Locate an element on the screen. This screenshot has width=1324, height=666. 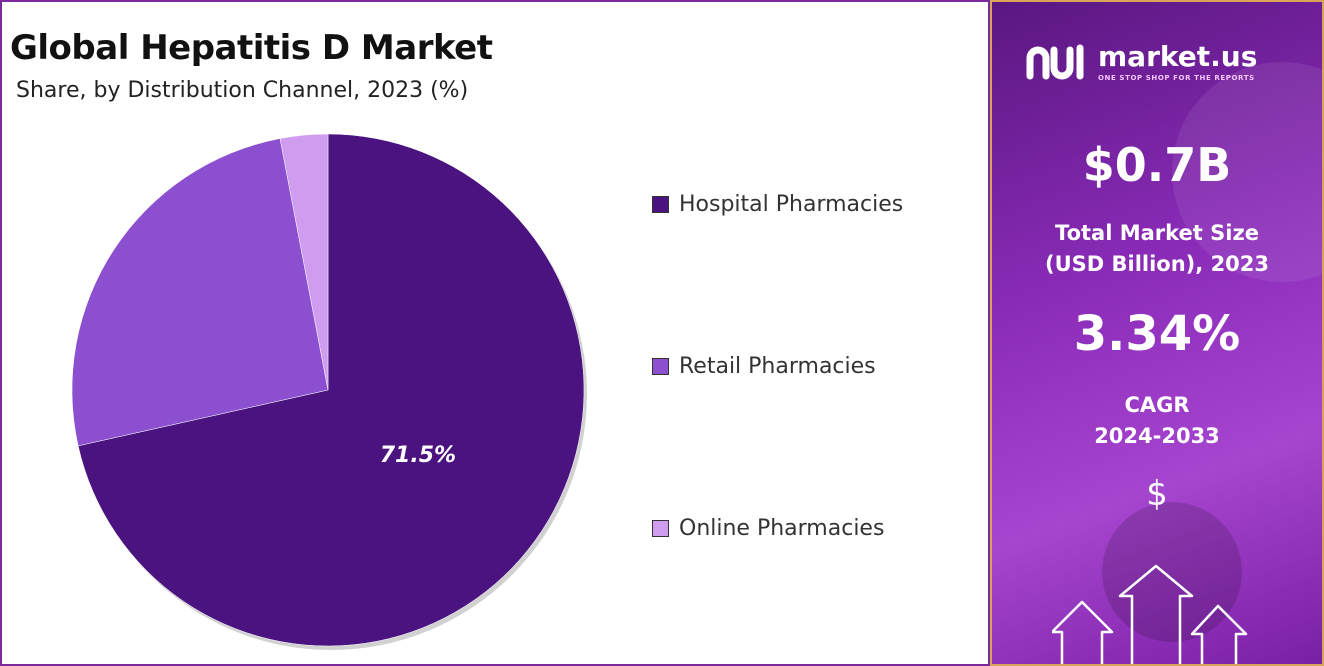
brand-name: market.us is located at coordinates (1178, 56).